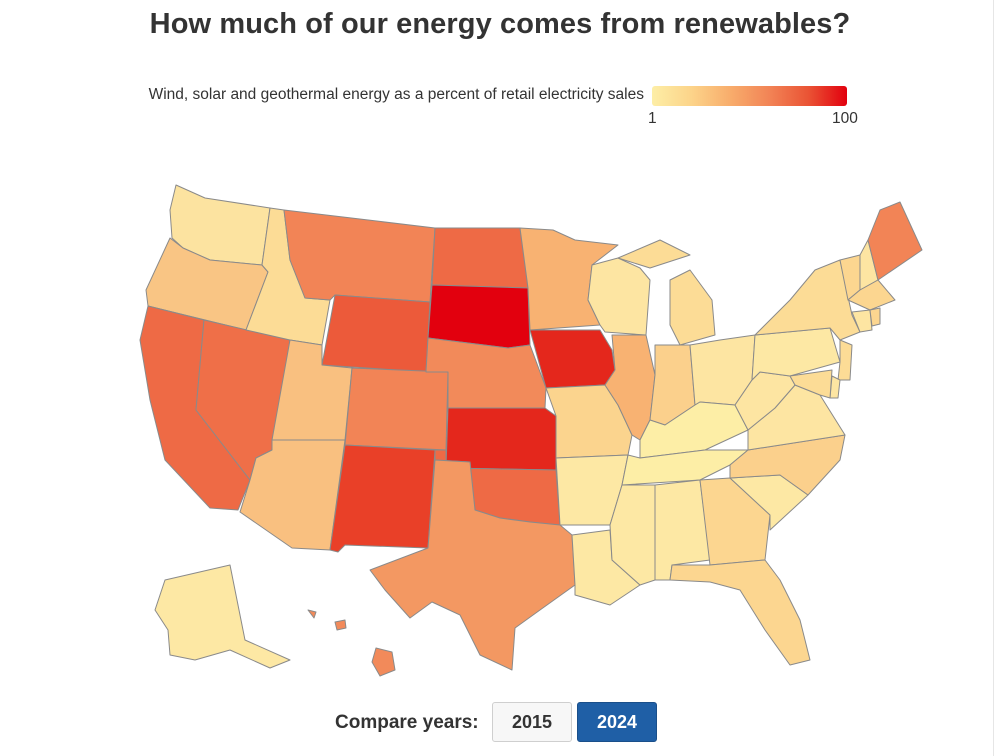 This screenshot has width=1000, height=756. Describe the element at coordinates (480, 258) in the screenshot. I see `state-ND` at that location.